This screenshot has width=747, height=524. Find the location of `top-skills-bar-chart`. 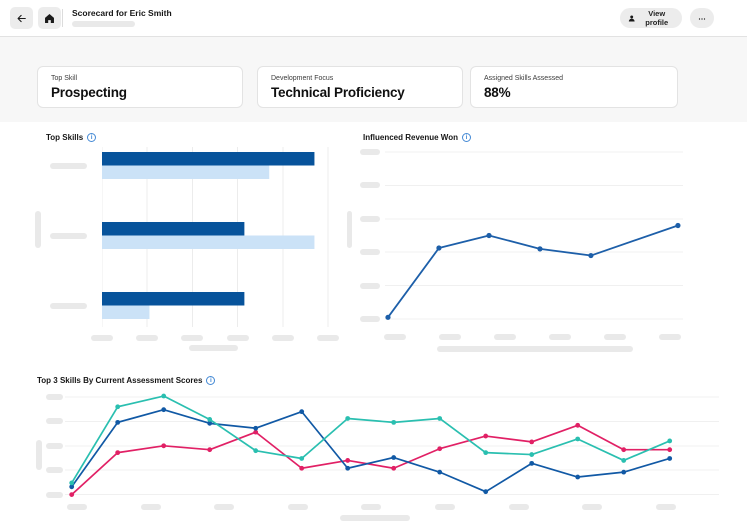

top-skills-bar-chart is located at coordinates (215, 237).